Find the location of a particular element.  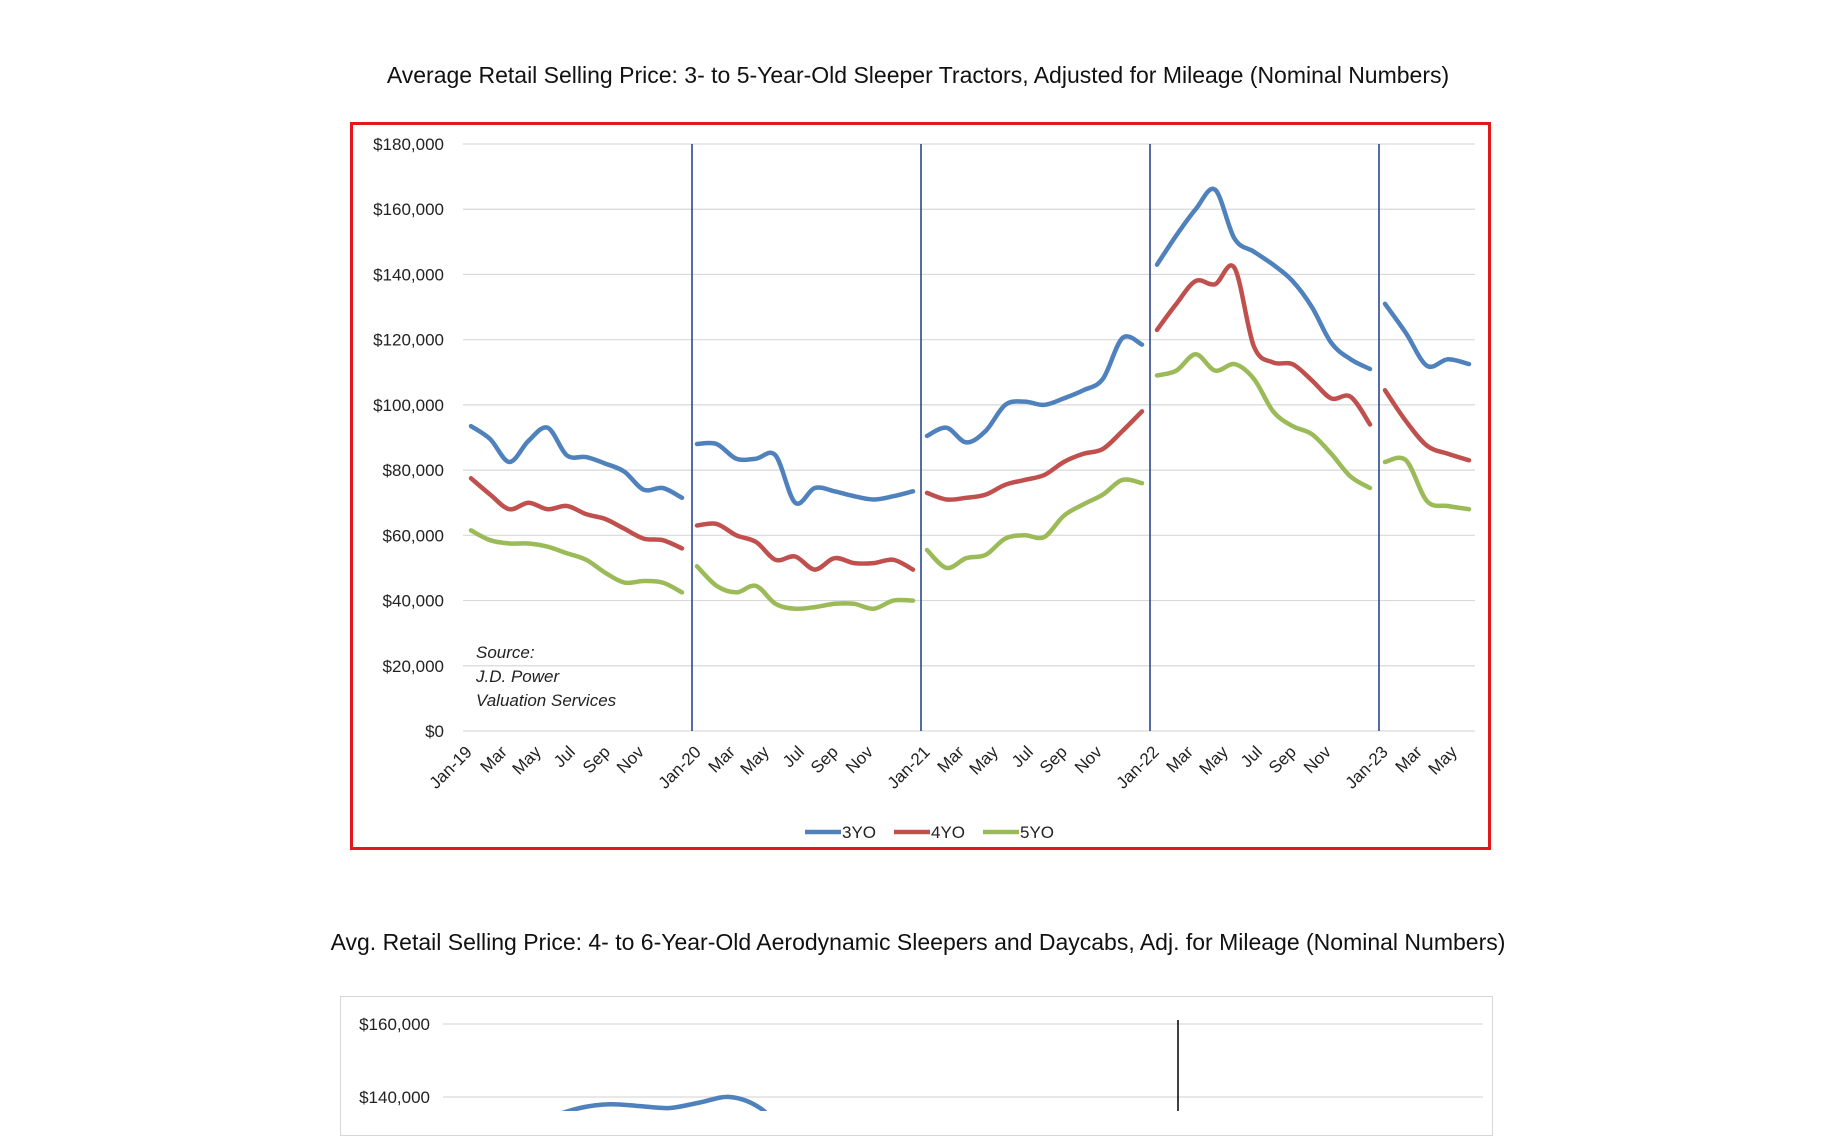

series-line is located at coordinates (664, 1102).